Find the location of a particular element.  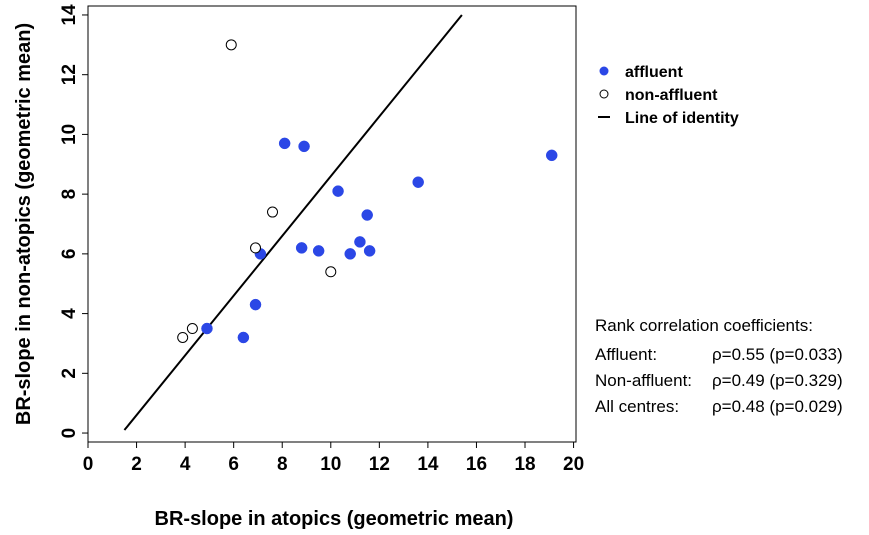

legend-label: Line of identity is located at coordinates (682, 118).